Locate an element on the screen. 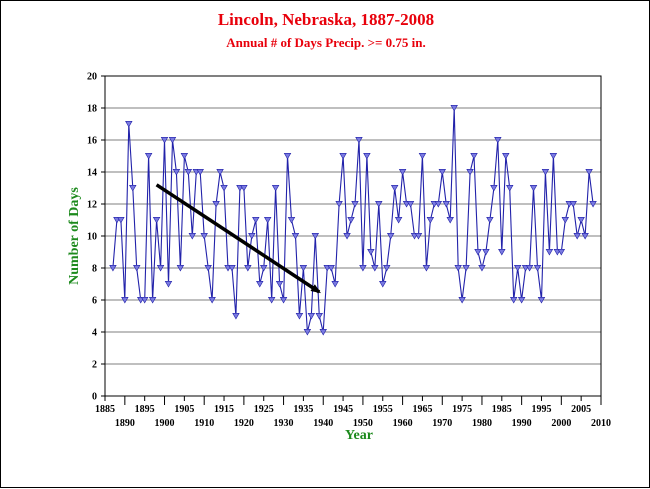 The height and width of the screenshot is (489, 650). x-tick-label: 1980 is located at coordinates (482, 423).